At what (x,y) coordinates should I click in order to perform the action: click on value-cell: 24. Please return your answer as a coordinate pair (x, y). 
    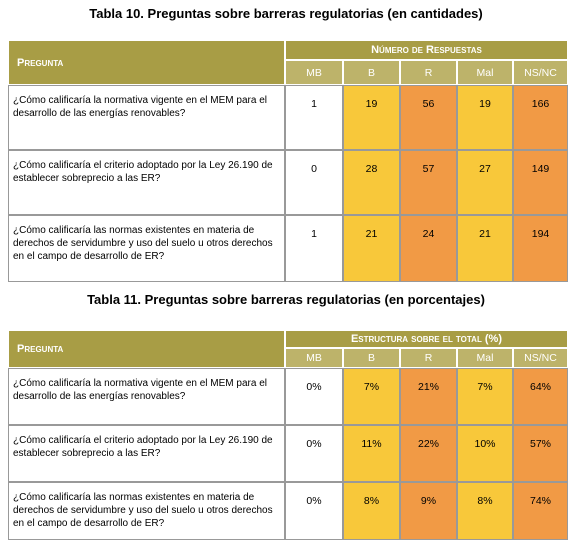
    Looking at the image, I should click on (428, 248).